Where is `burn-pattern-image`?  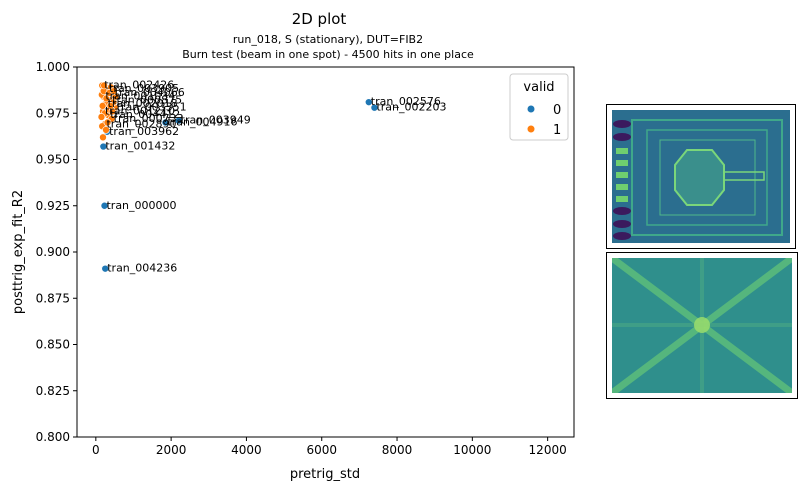 burn-pattern-image is located at coordinates (702, 325).